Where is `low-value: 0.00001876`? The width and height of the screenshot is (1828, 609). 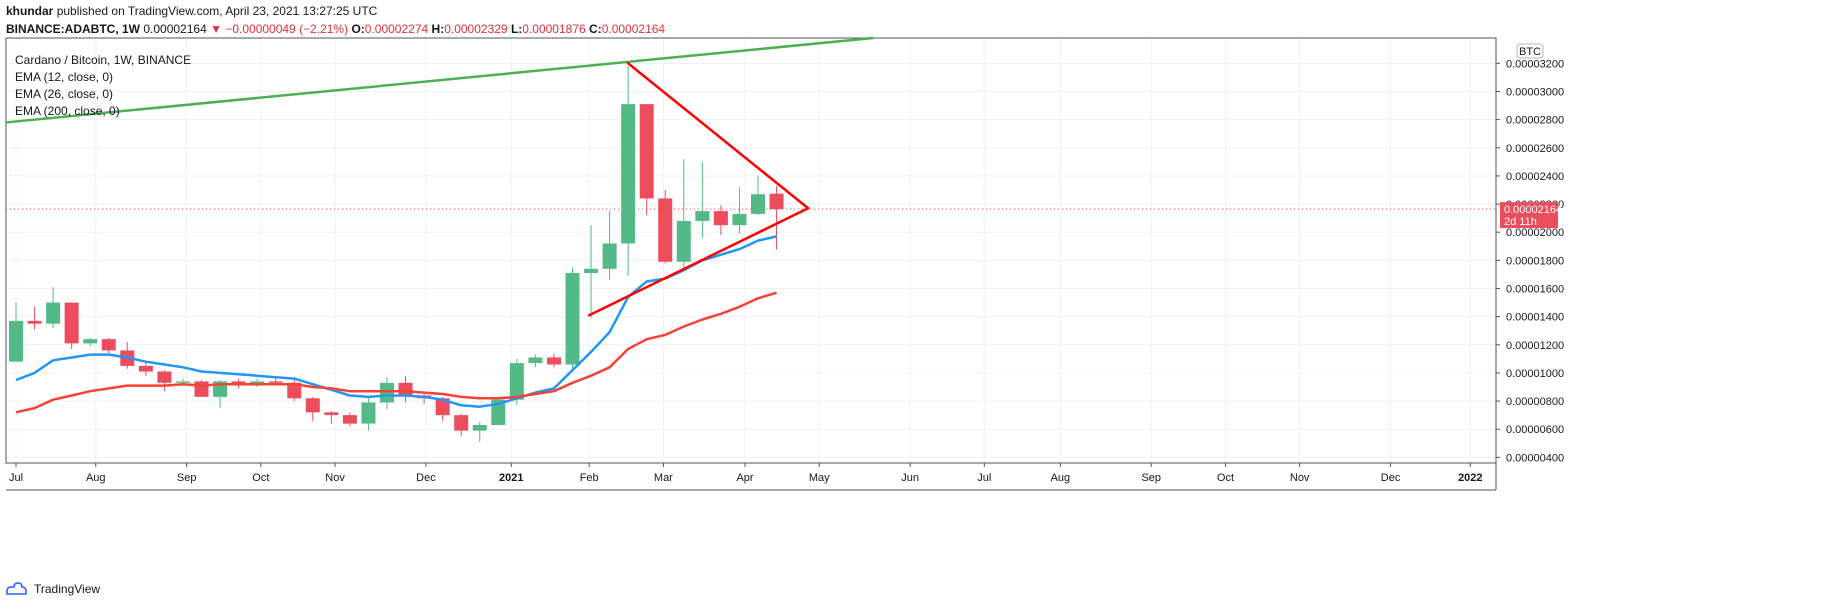 low-value: 0.00001876 is located at coordinates (554, 29).